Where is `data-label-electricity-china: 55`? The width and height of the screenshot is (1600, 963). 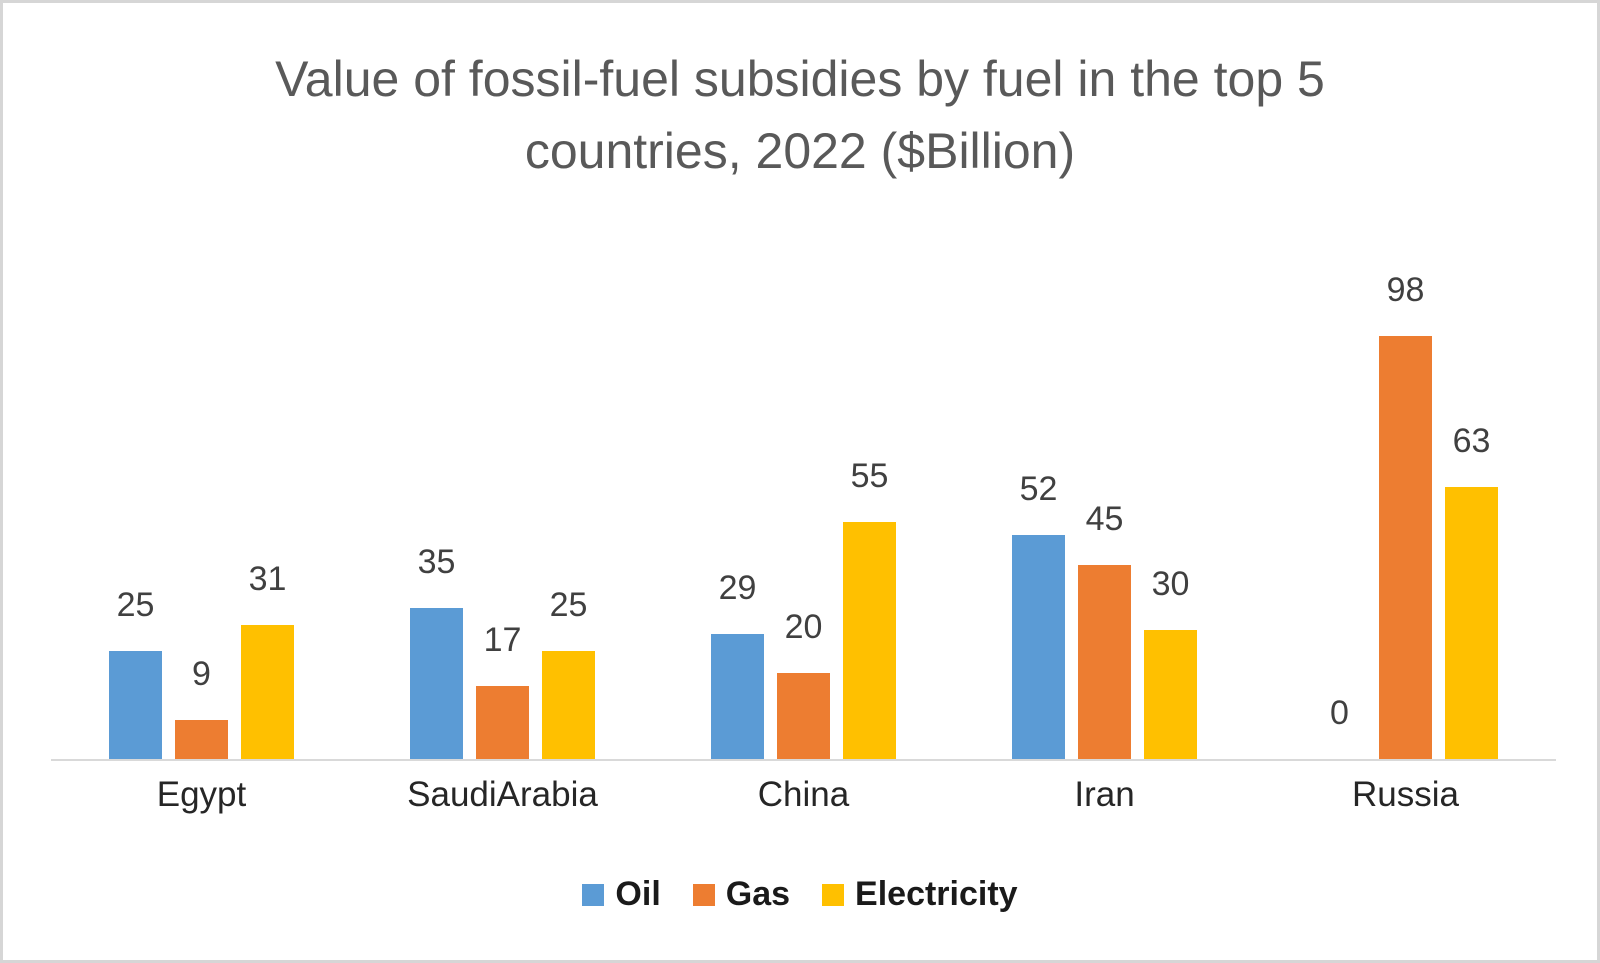 data-label-electricity-china: 55 is located at coordinates (869, 476).